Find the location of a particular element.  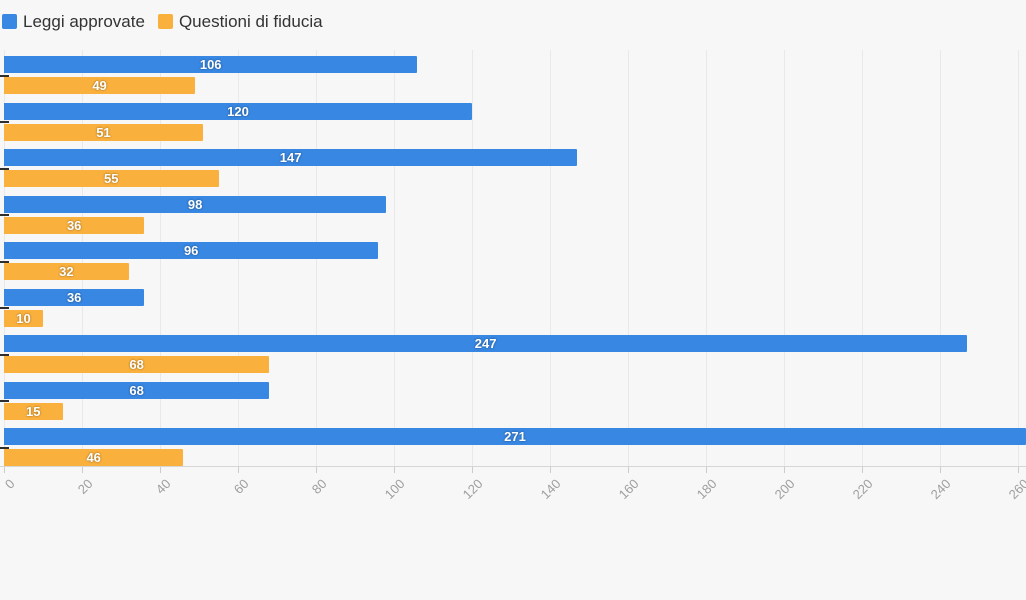

legend-swatch-orange-icon is located at coordinates (165, 21).